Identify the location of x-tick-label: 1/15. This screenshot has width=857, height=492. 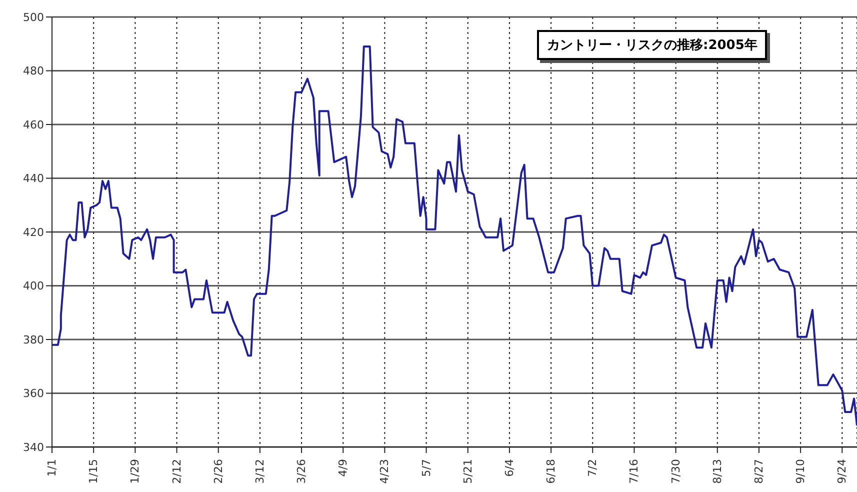
(93, 471).